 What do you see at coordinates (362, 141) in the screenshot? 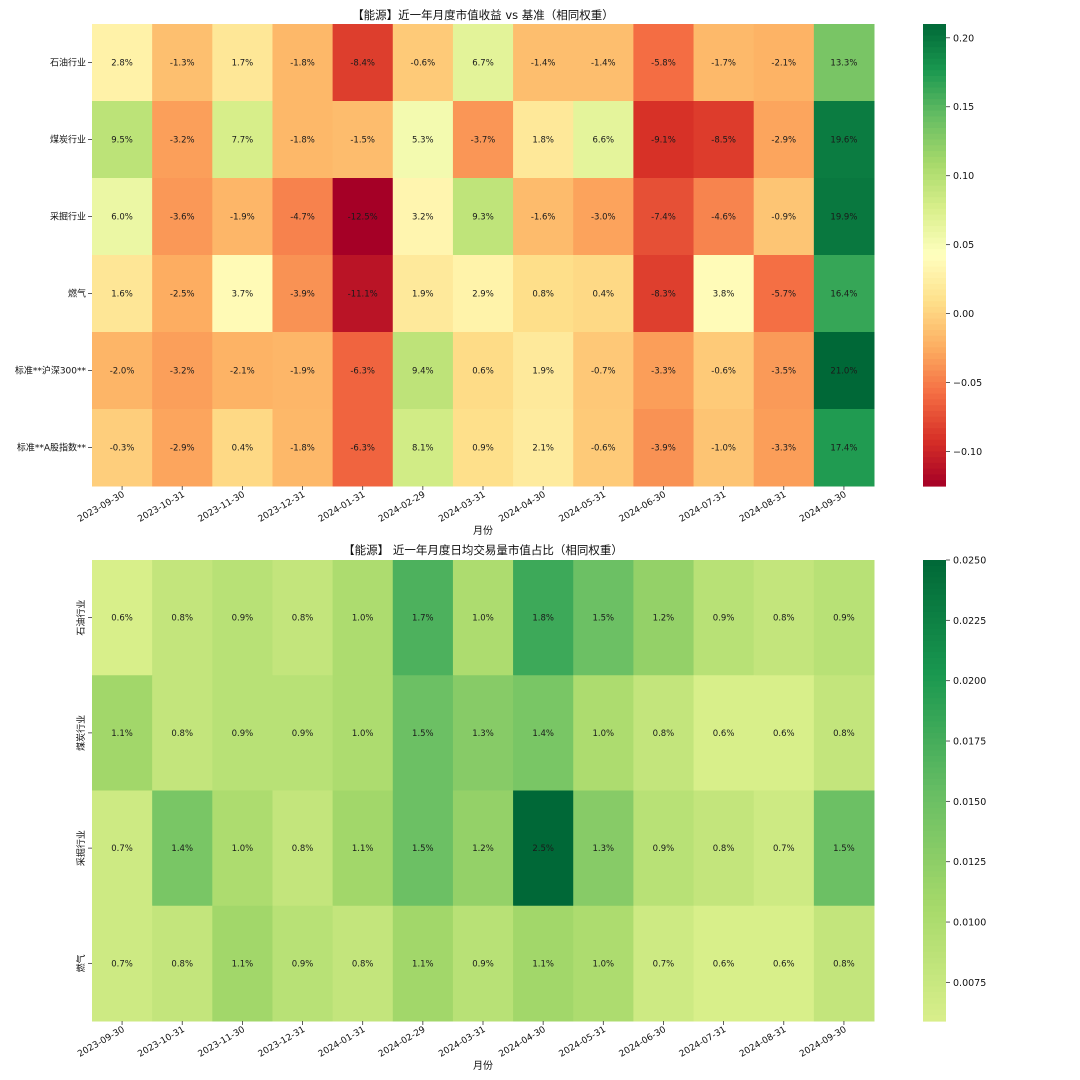
I see `cell-annotation: -1.5%` at bounding box center [362, 141].